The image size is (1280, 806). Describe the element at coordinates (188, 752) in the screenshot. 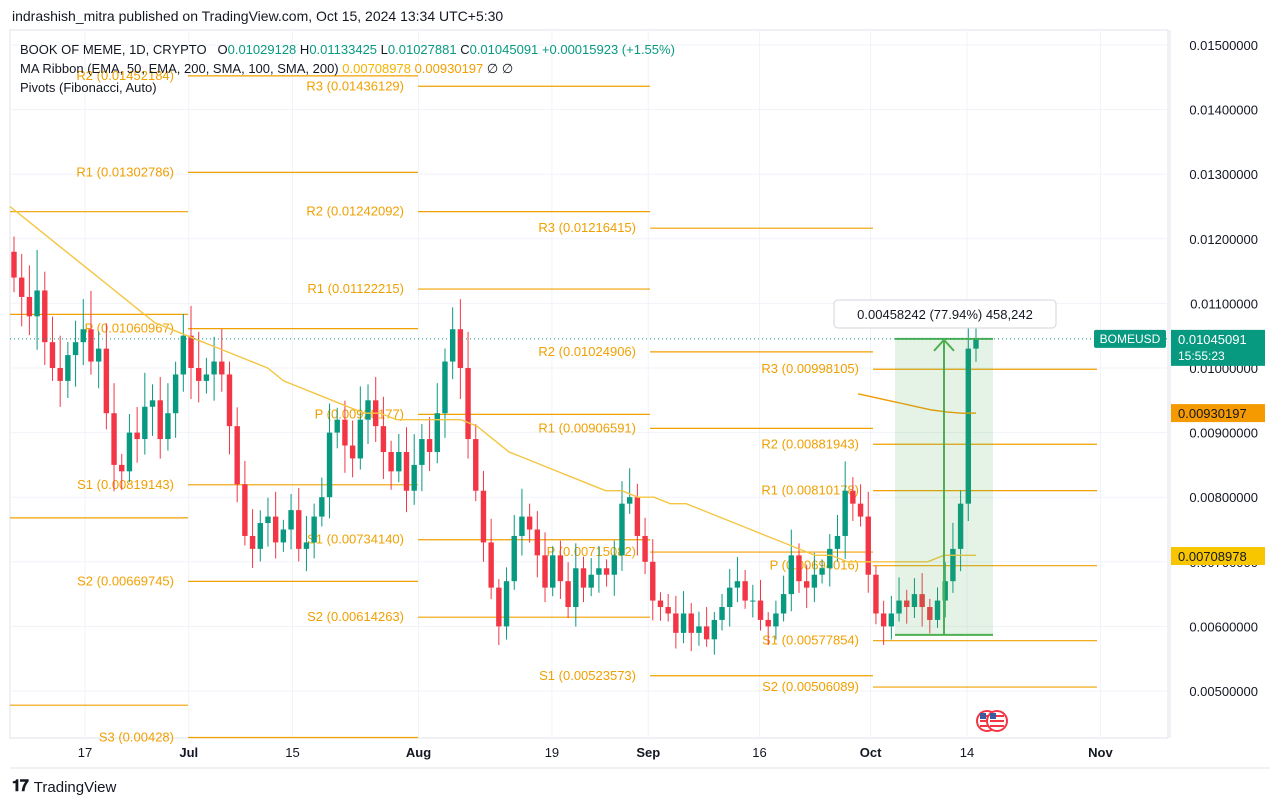

I see `x-tick-label: Jul` at that location.